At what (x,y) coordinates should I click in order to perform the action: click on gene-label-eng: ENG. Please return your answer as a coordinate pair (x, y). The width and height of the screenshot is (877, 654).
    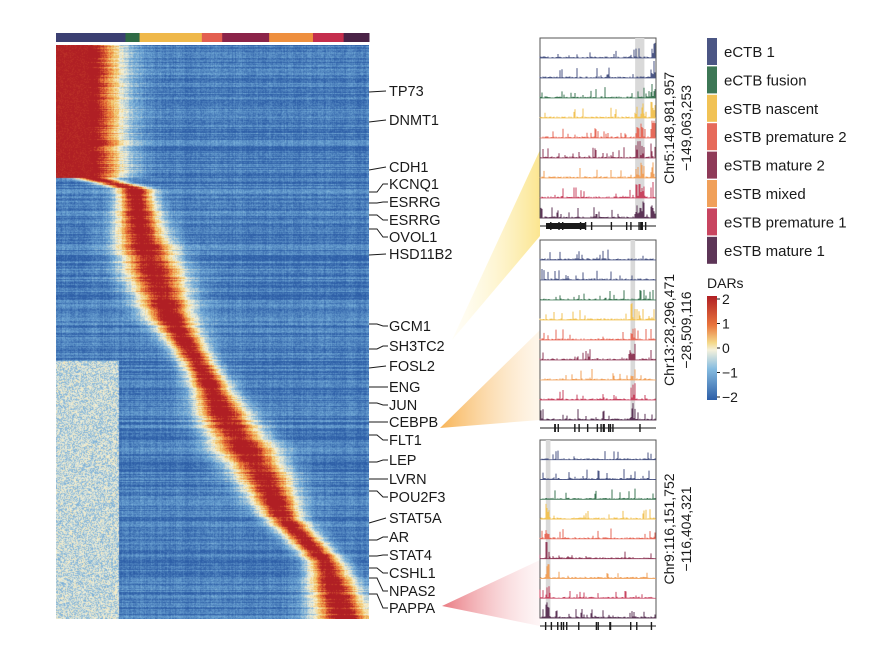
    Looking at the image, I should click on (404, 388).